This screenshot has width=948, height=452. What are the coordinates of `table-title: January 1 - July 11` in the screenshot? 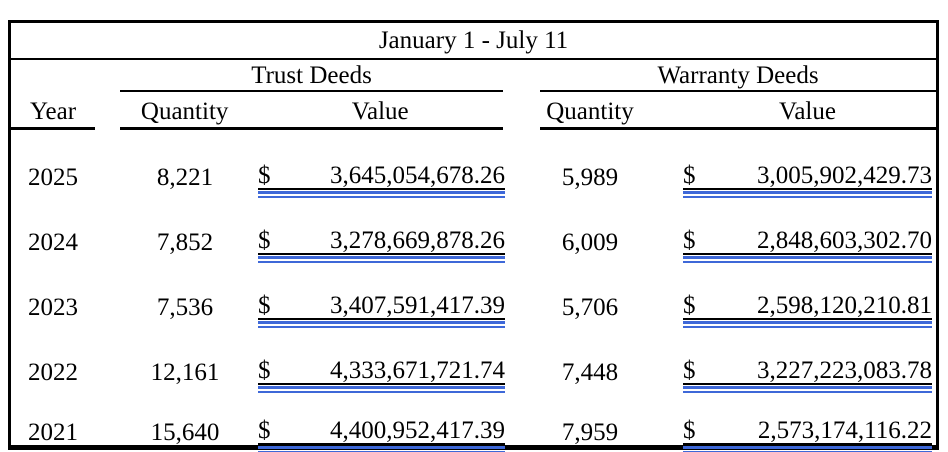 It's located at (473, 40).